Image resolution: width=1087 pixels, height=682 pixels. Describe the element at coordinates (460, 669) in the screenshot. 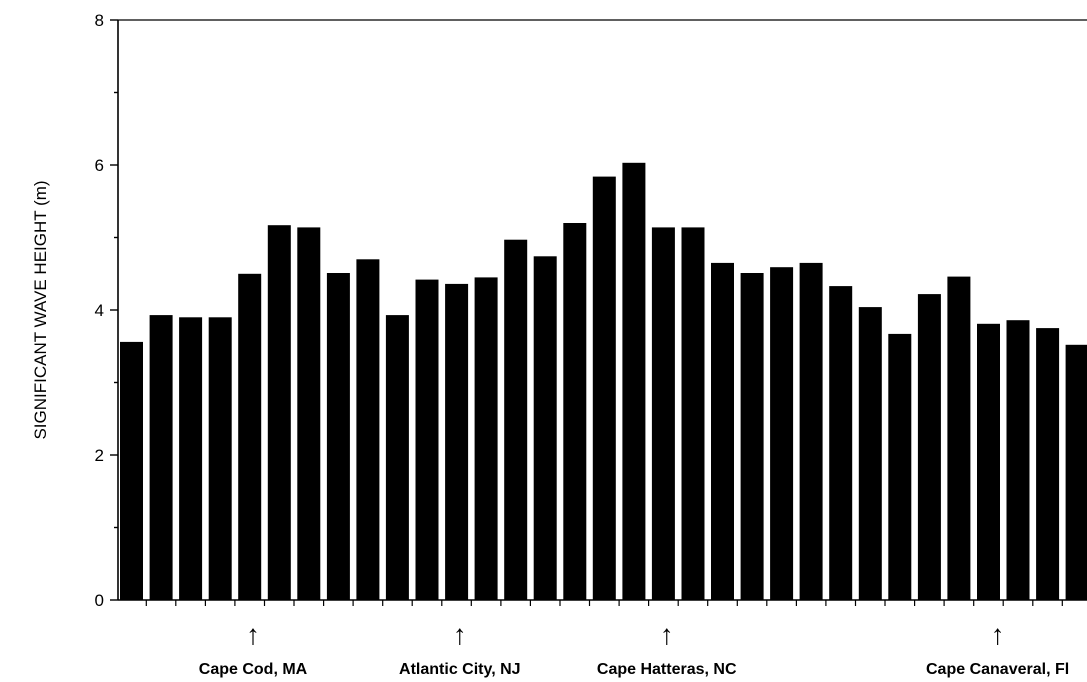

I see `location-label: Atlantic City, NJ` at that location.